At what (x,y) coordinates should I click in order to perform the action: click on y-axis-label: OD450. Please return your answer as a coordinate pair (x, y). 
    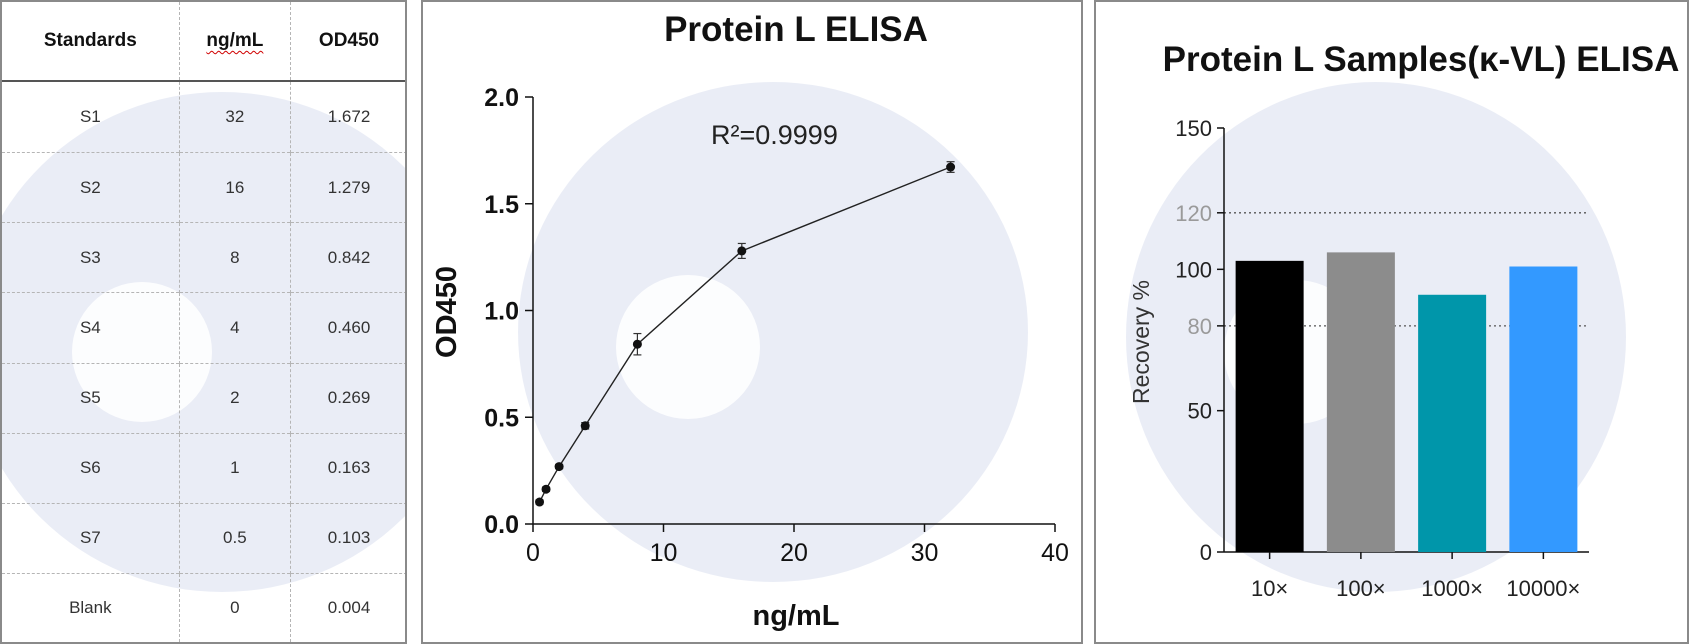
    Looking at the image, I should click on (447, 312).